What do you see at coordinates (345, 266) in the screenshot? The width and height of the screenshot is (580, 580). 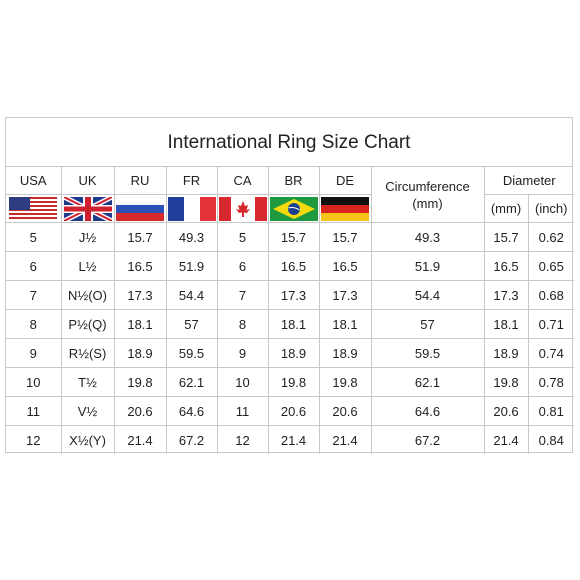 I see `cell-de: 16.5` at bounding box center [345, 266].